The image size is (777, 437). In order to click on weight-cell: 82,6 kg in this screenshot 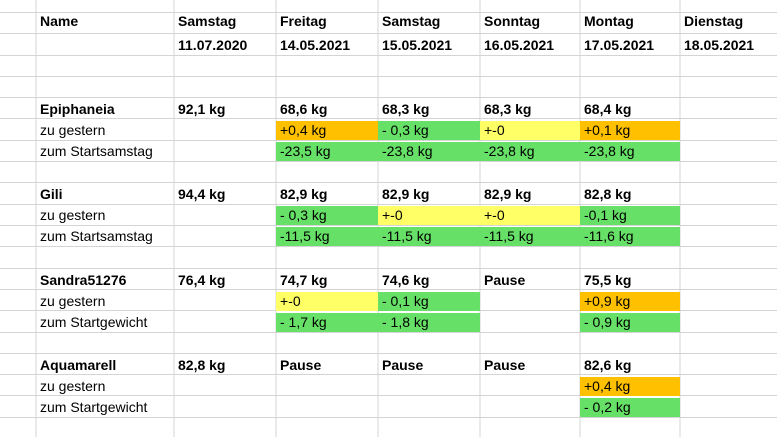, I will do `click(608, 365)`.